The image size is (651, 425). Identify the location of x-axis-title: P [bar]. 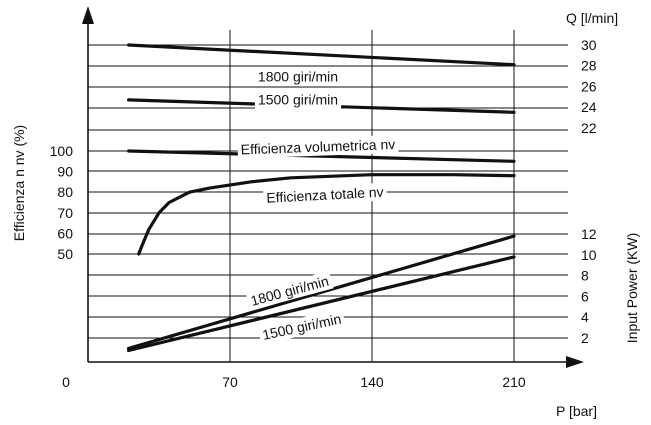
(576, 411).